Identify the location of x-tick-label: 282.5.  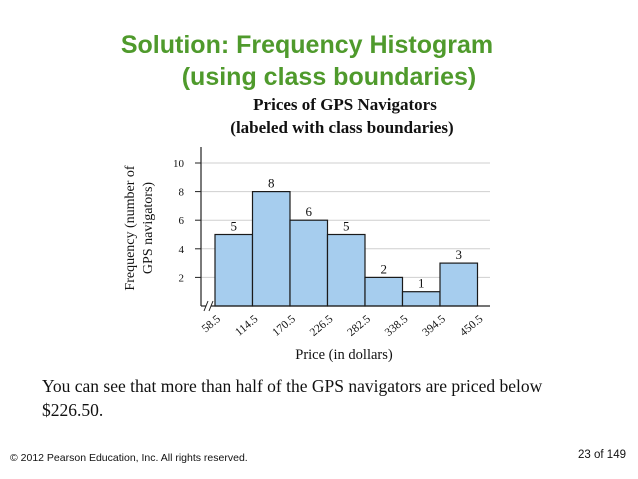
(359, 326).